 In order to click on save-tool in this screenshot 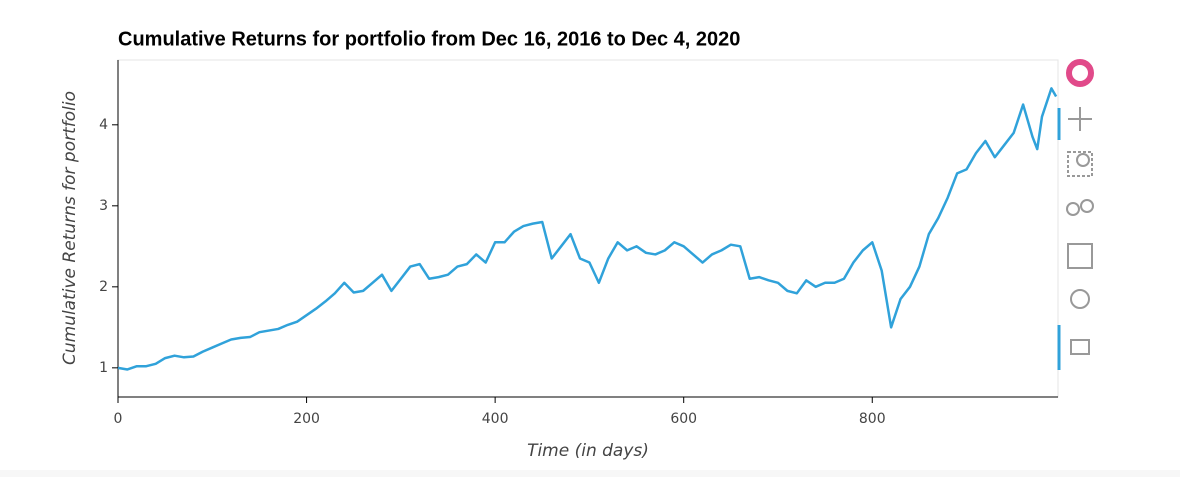, I will do `click(1080, 256)`.